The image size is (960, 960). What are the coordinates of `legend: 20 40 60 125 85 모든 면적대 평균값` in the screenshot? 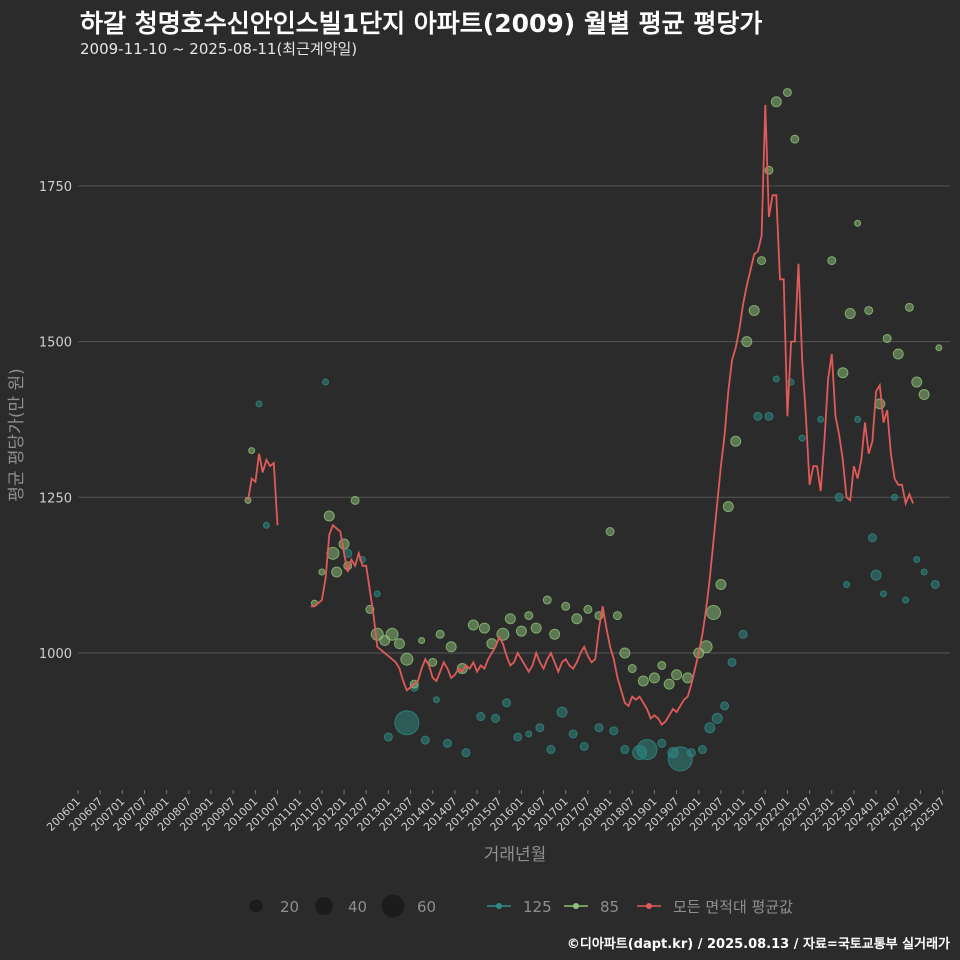 It's located at (521, 906).